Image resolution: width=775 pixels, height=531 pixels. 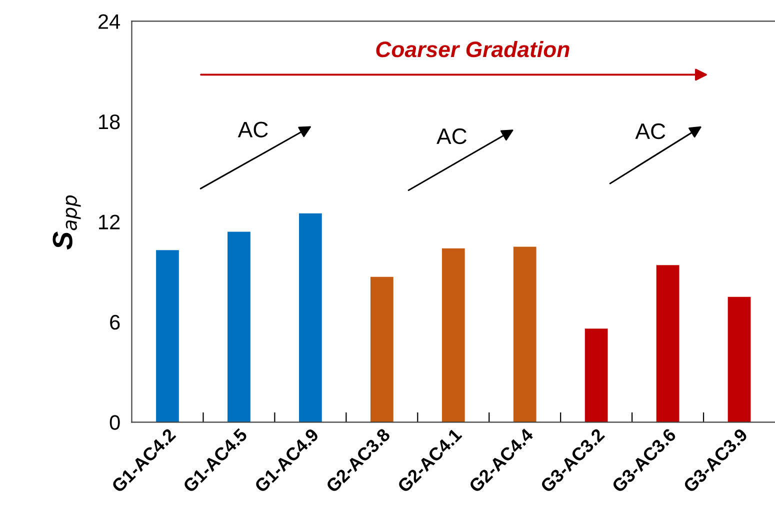 I want to click on y-tick-label: 12, so click(x=109, y=222).